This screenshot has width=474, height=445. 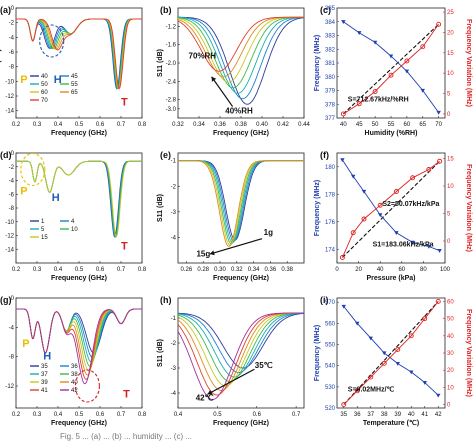 I want to click on x-tick-label: 60, so click(x=407, y=125).